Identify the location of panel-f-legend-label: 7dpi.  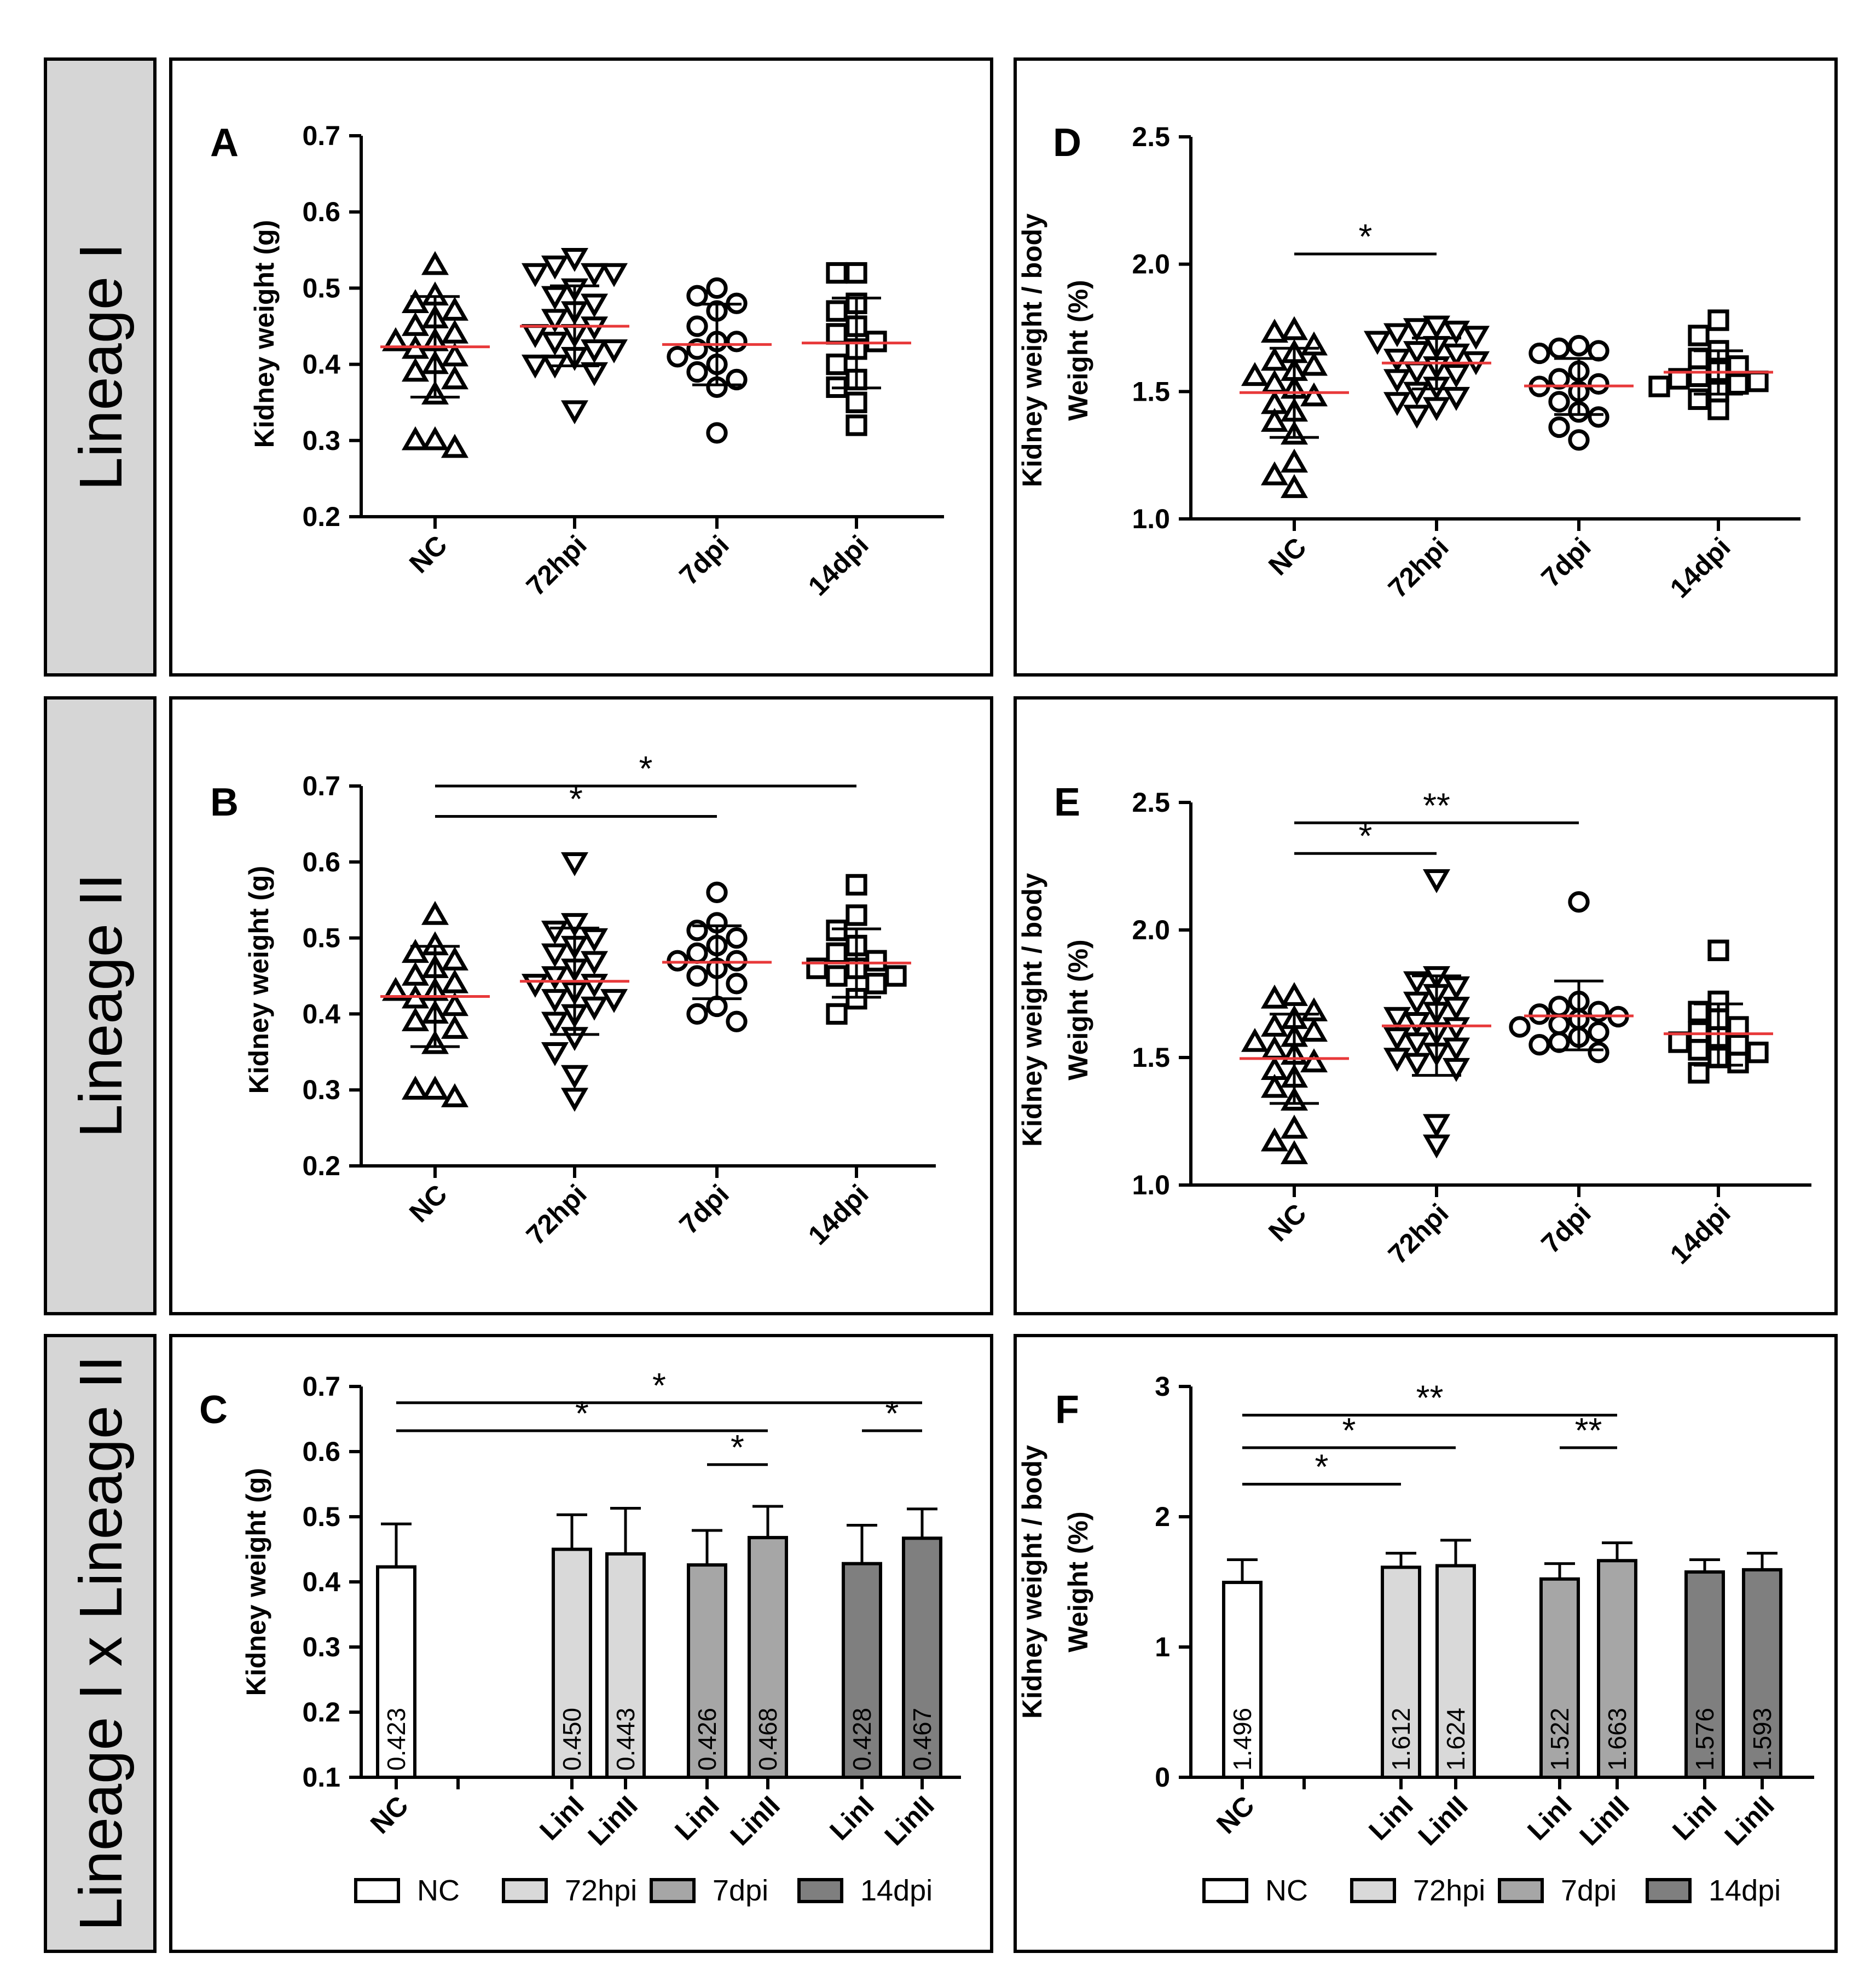
(1589, 1890).